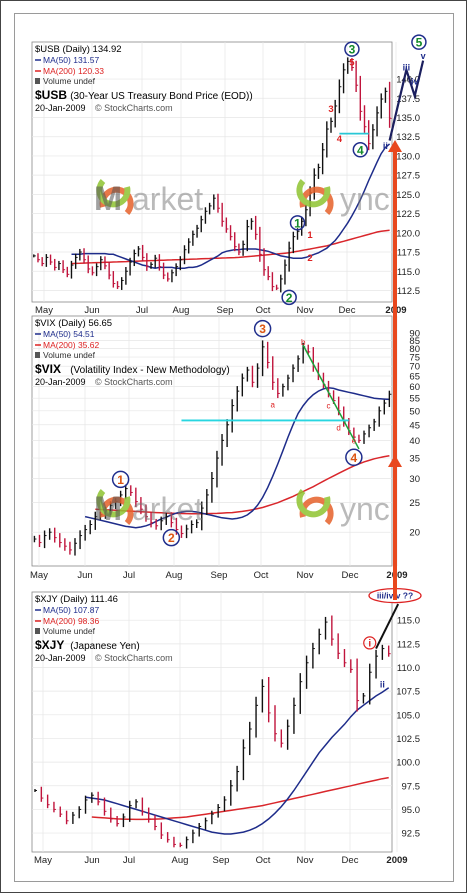  Describe the element at coordinates (105, 646) in the screenshot. I see `chart-description: (Japanese Yen)` at that location.